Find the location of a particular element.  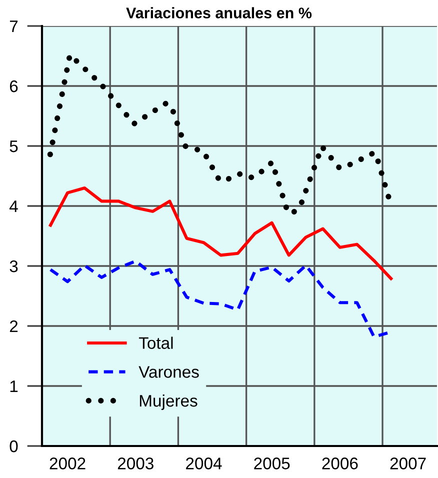

legend-label: Total is located at coordinates (155, 342).